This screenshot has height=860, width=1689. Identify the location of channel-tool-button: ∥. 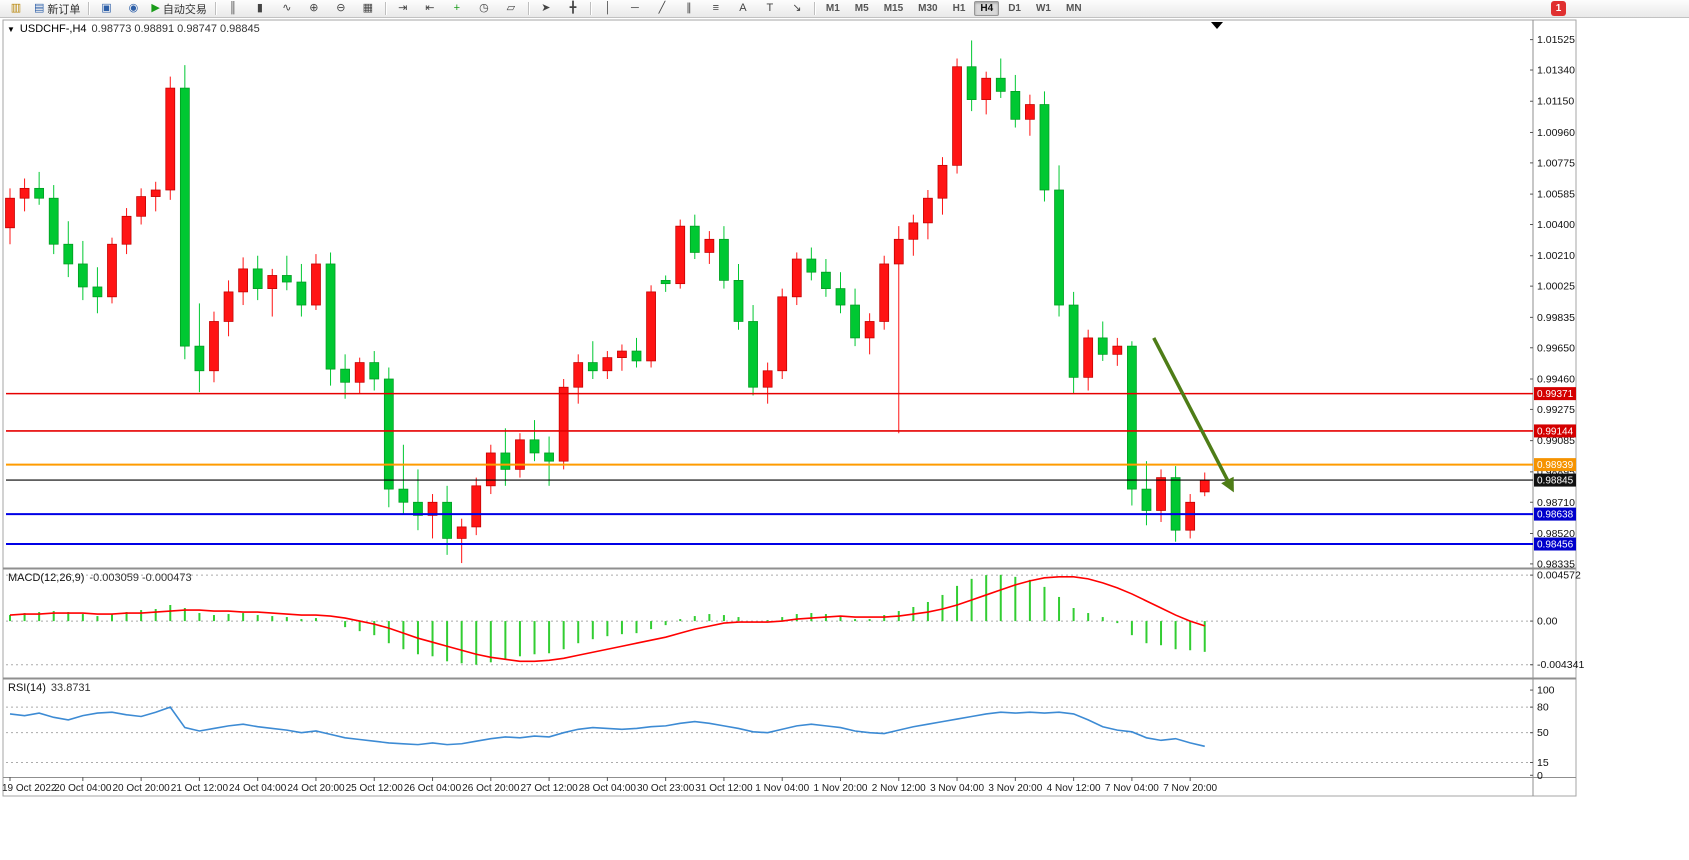
(689, 9).